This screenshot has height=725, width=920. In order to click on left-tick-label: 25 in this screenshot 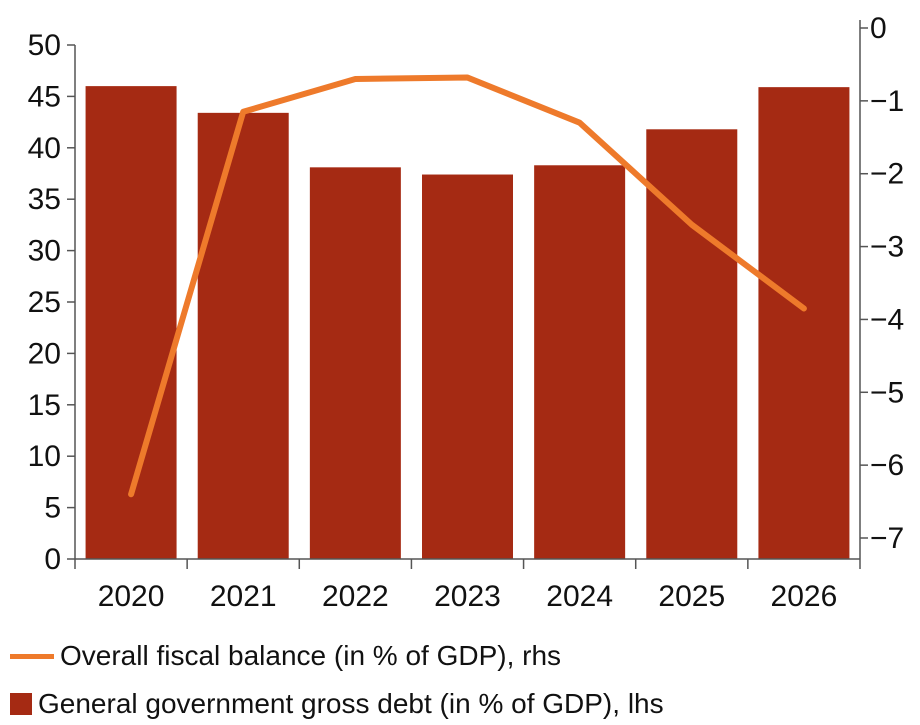, I will do `click(44, 302)`.